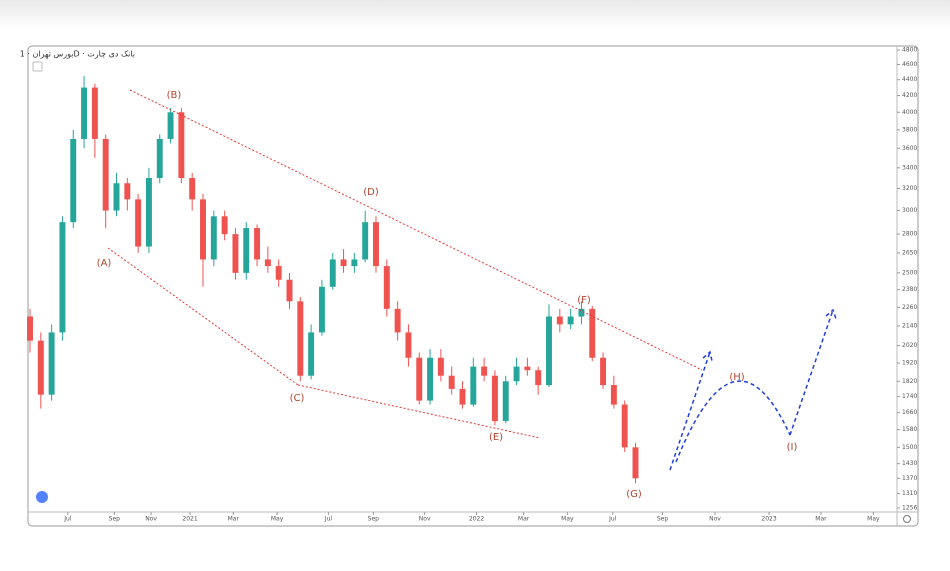  I want to click on y-tick-label: 1740, so click(909, 396).